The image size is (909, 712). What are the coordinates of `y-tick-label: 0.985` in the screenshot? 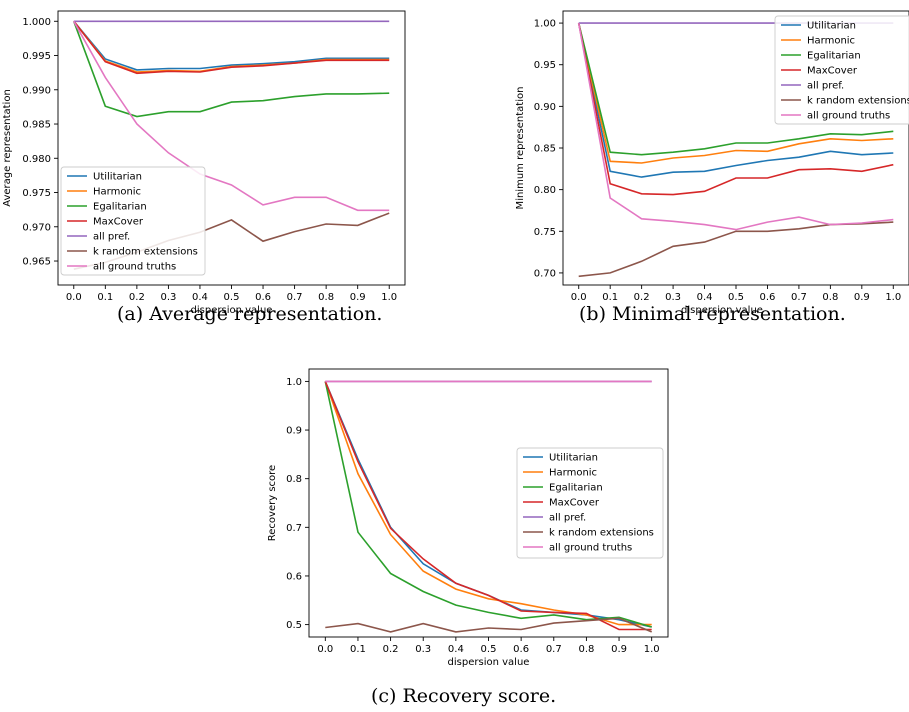 It's located at (36, 125).